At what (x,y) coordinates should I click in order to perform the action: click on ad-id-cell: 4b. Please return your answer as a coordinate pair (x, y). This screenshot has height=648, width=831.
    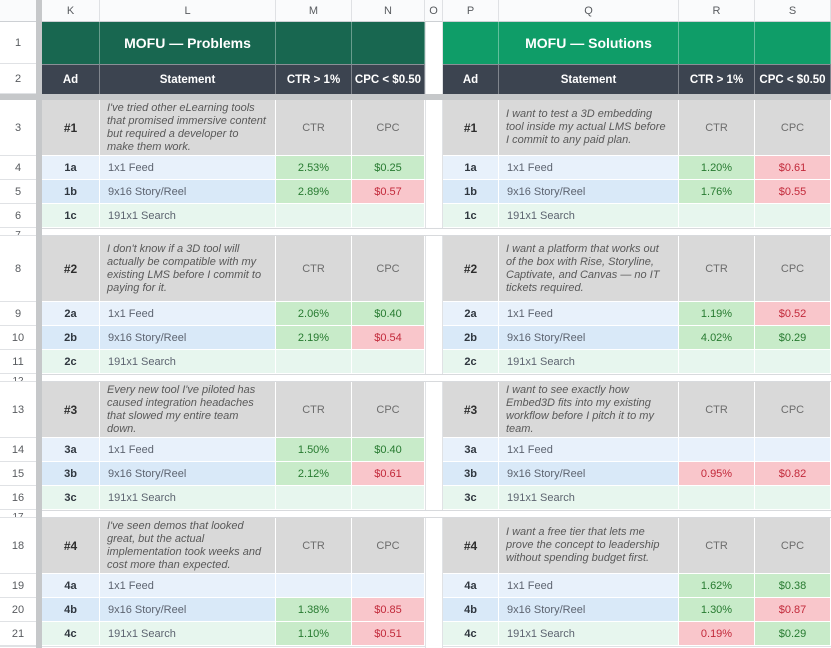
    Looking at the image, I should click on (471, 610).